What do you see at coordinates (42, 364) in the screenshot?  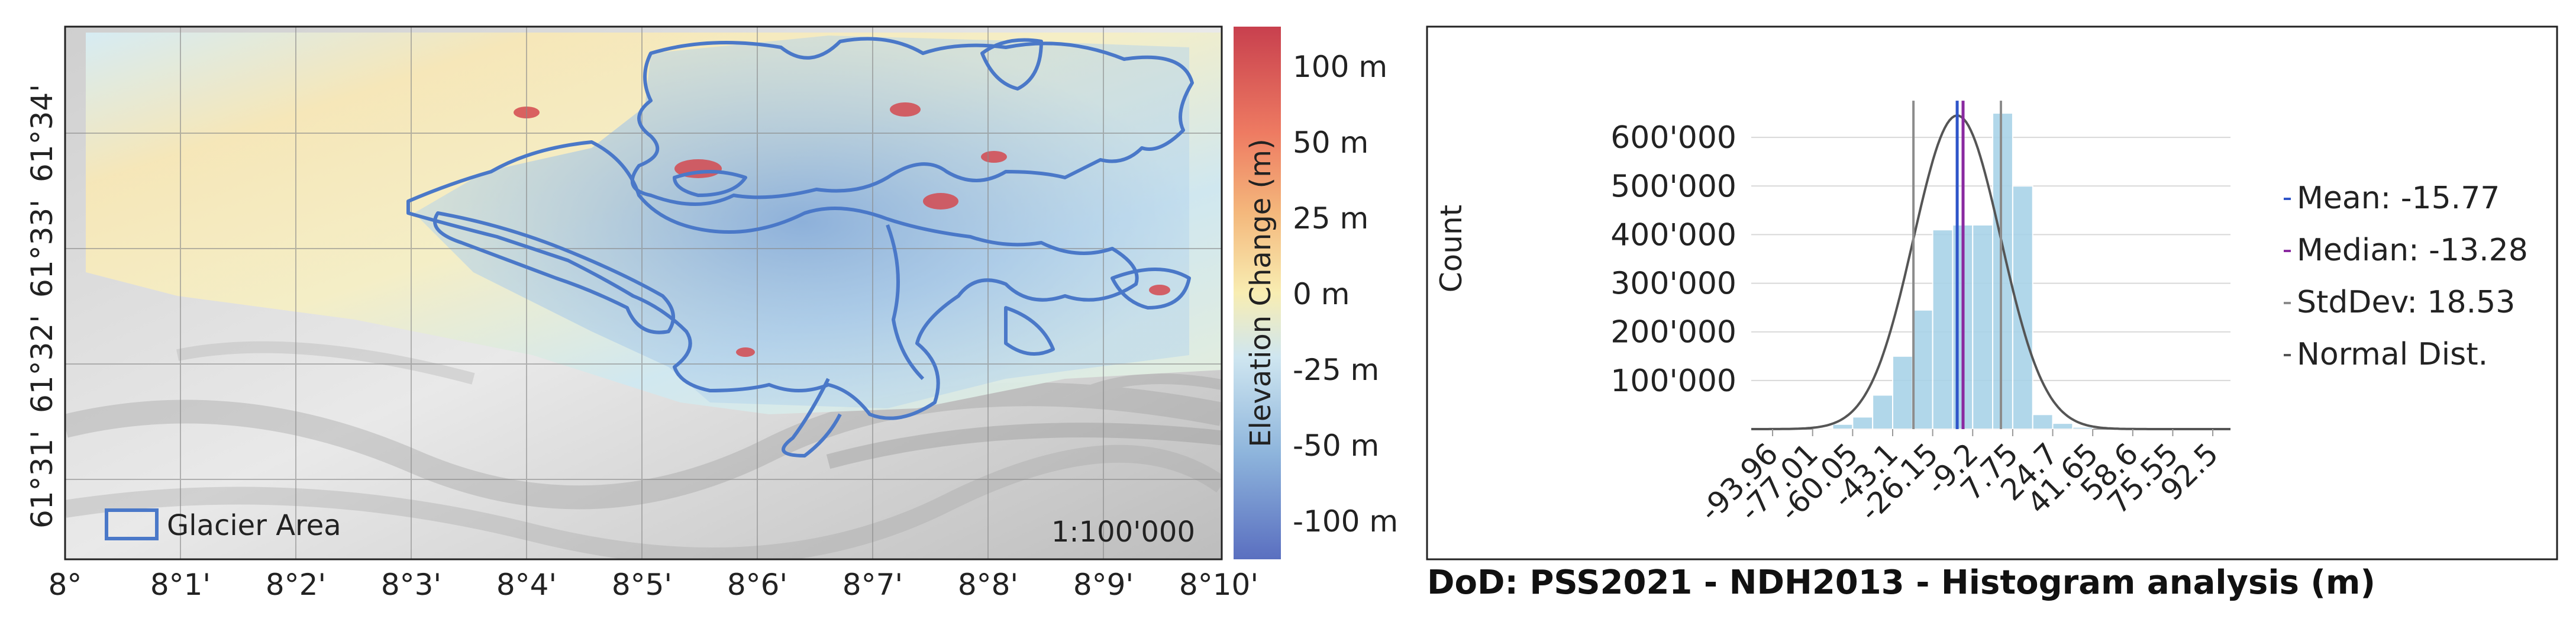 I see `map-y-tick: 61°32'` at bounding box center [42, 364].